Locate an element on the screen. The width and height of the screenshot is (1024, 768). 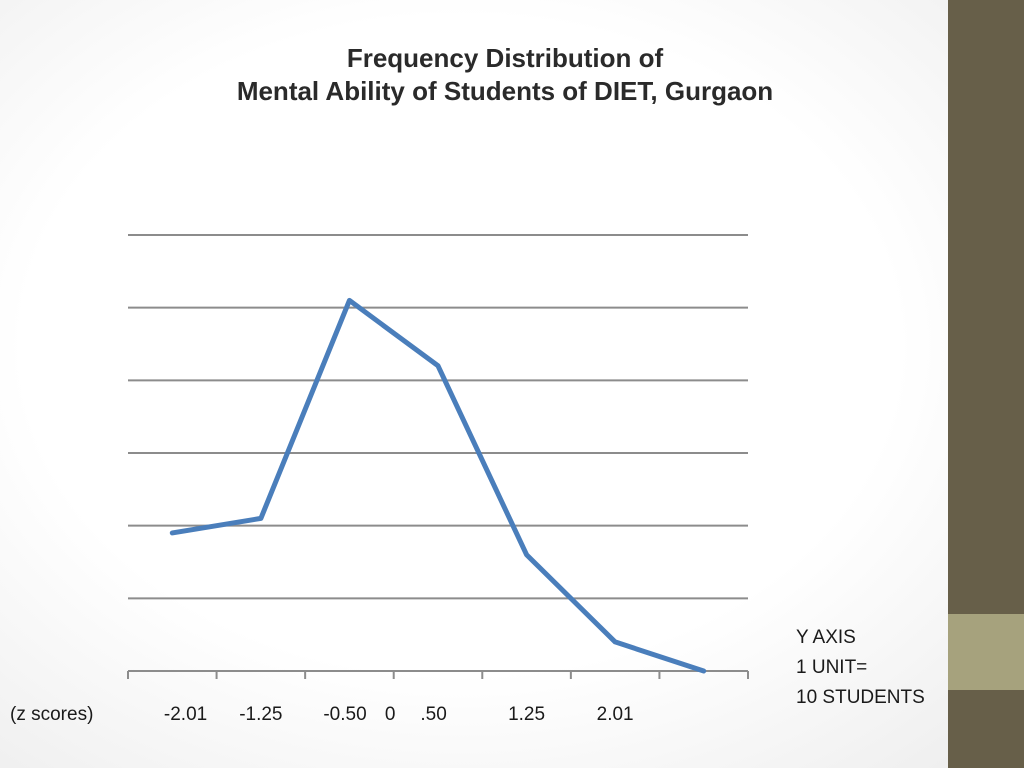
x-tick-label: .50 is located at coordinates (433, 714).